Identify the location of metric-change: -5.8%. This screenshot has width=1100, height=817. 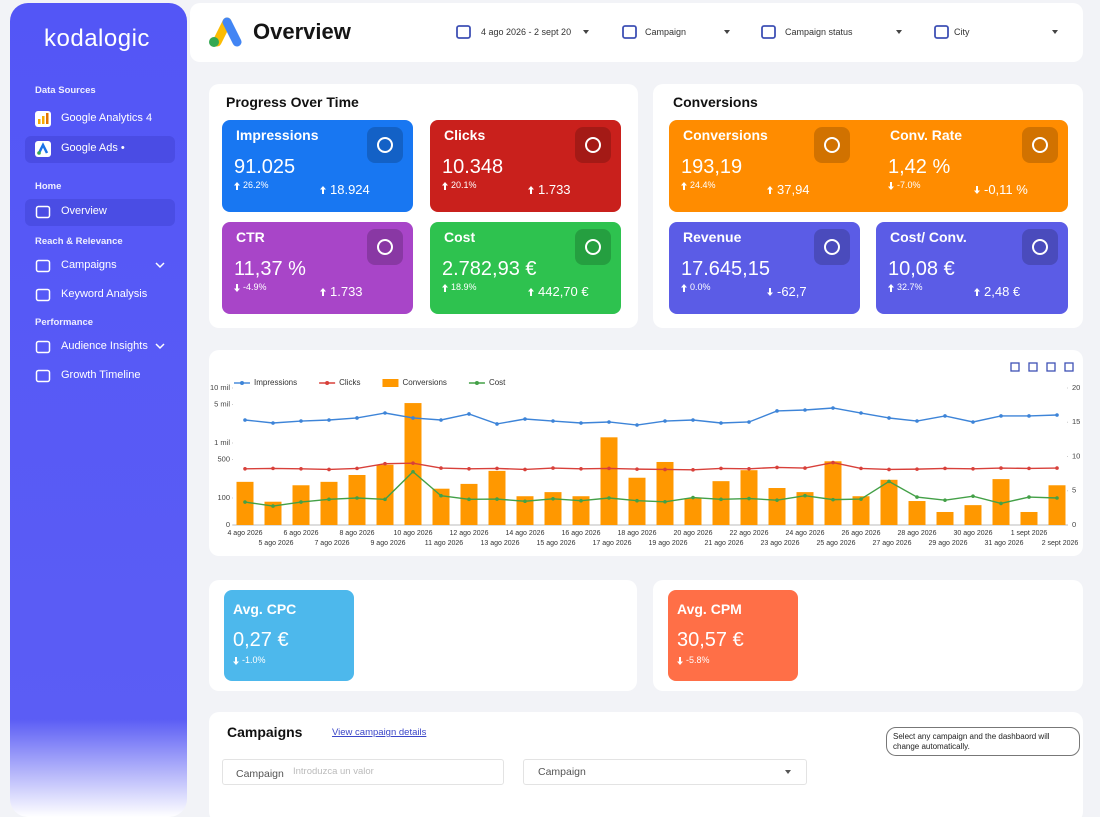
(698, 660).